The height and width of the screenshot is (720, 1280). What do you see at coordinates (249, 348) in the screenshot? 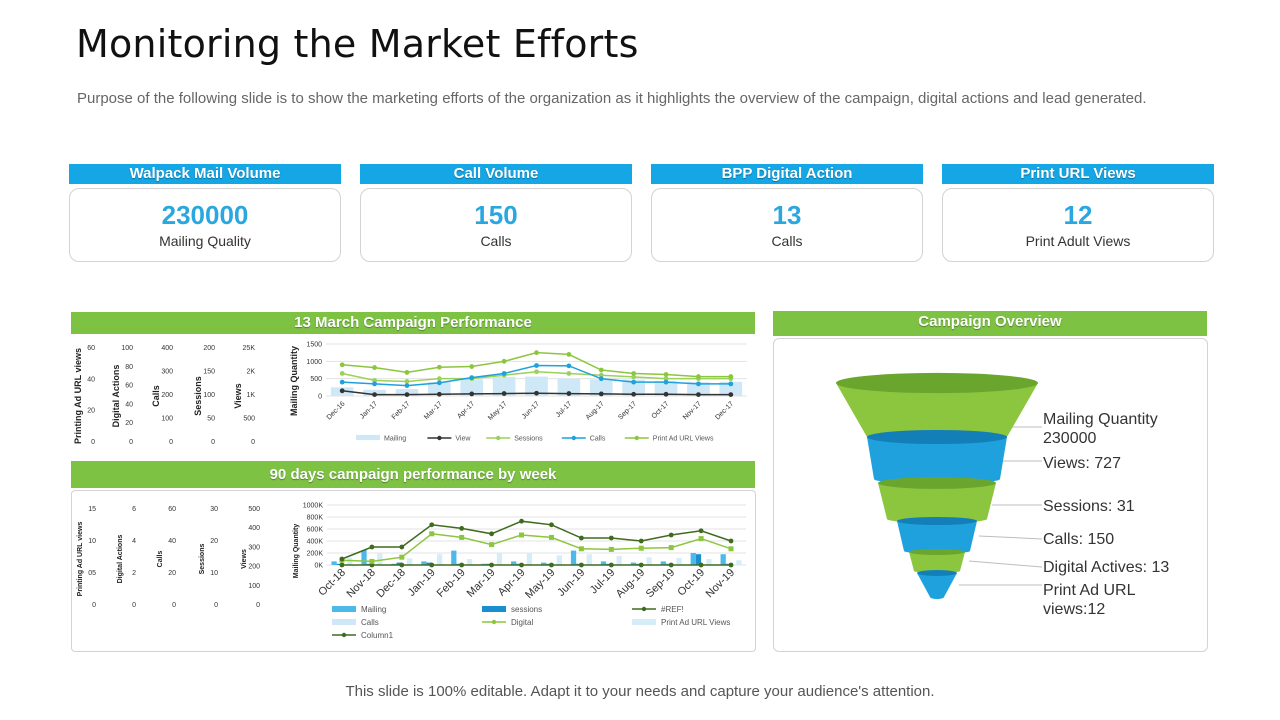
I see `side-axis-tick: 25K` at bounding box center [249, 348].